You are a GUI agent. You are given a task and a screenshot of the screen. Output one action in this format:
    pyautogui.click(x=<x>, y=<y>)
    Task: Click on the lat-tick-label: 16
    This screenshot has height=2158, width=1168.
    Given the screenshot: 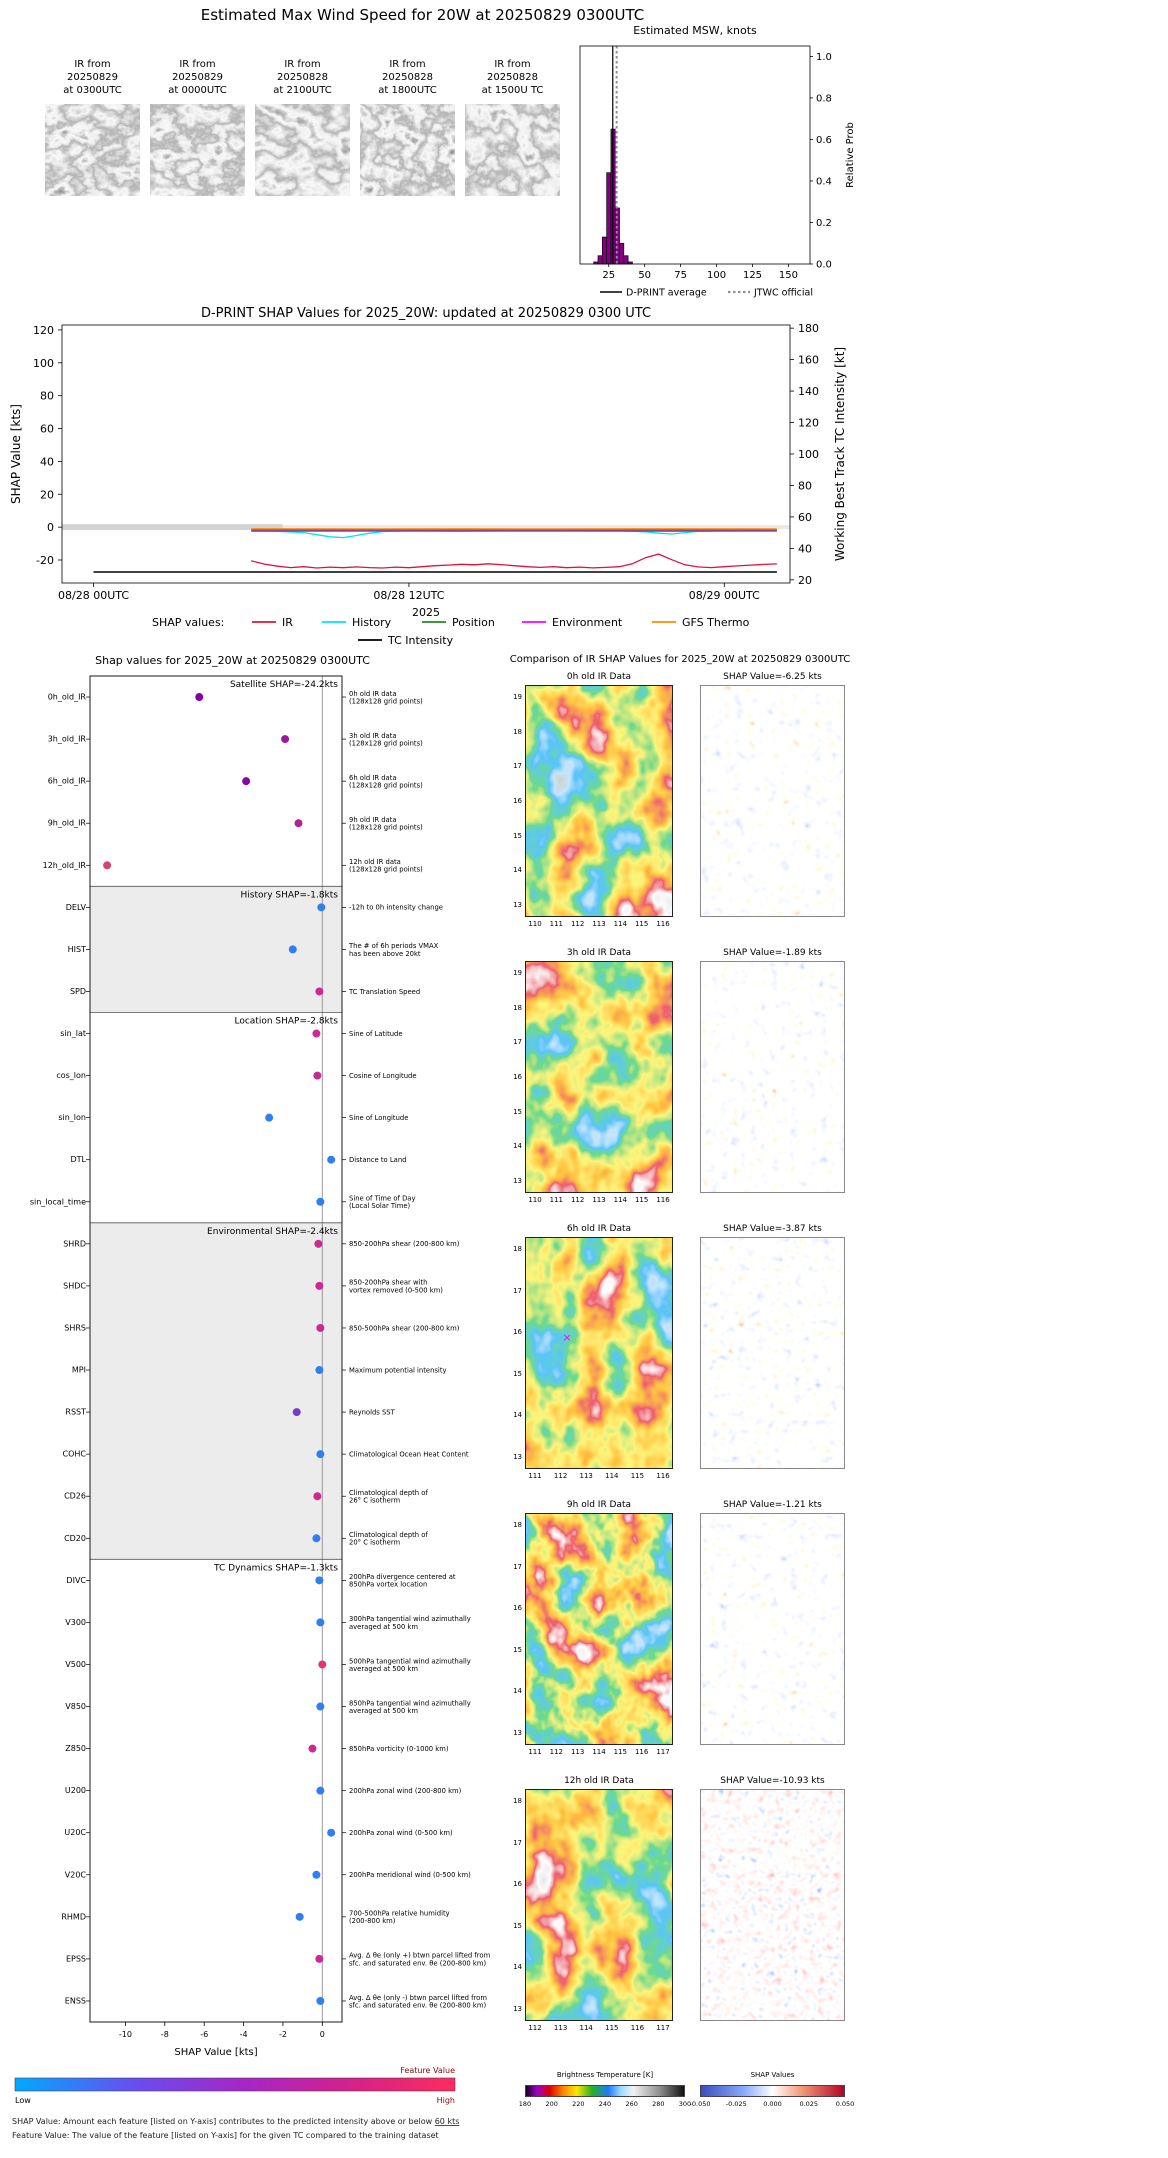 What is the action you would take?
    pyautogui.click(x=517, y=1608)
    